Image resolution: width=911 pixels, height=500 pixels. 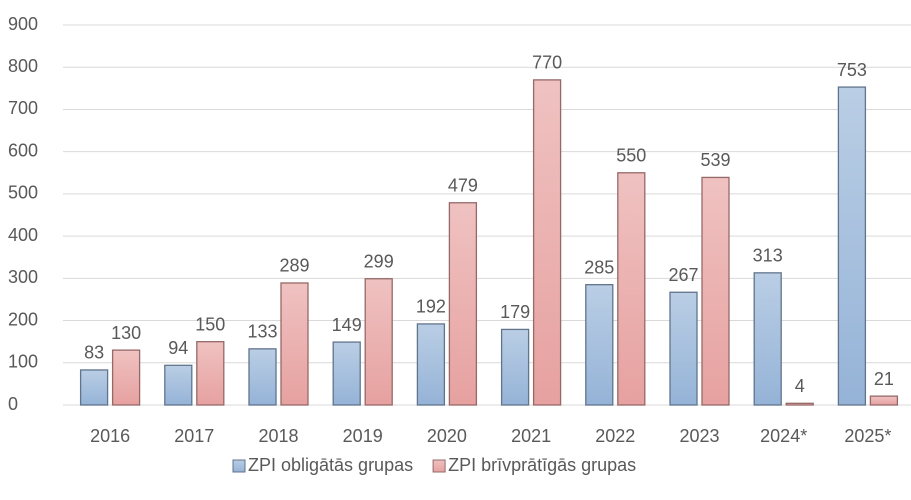 I want to click on data-label: 550, so click(x=631, y=156).